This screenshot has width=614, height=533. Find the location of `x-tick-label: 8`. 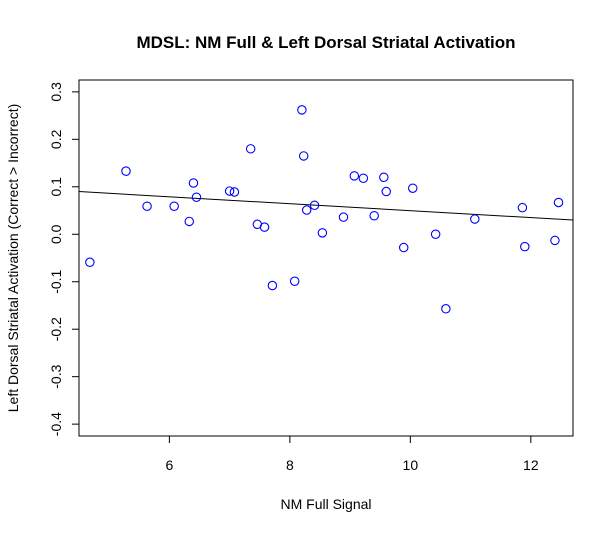

x-tick-label: 8 is located at coordinates (290, 465).